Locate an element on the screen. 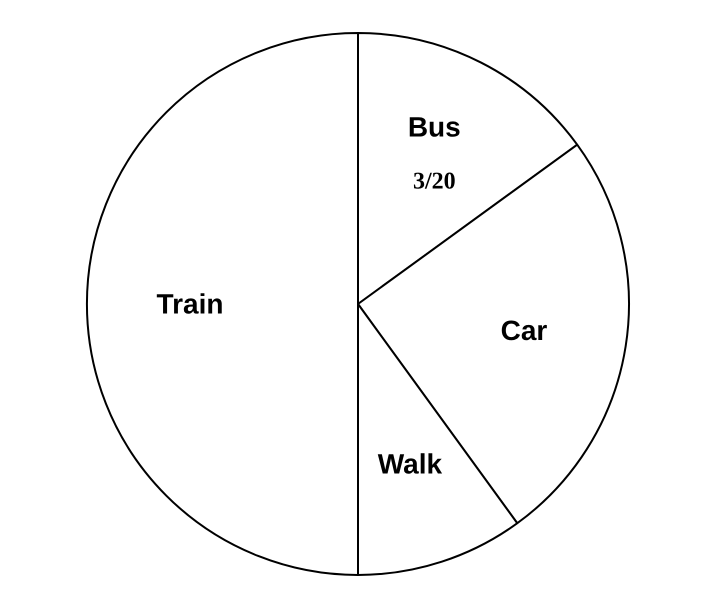  data-label: 3/20 is located at coordinates (434, 181).